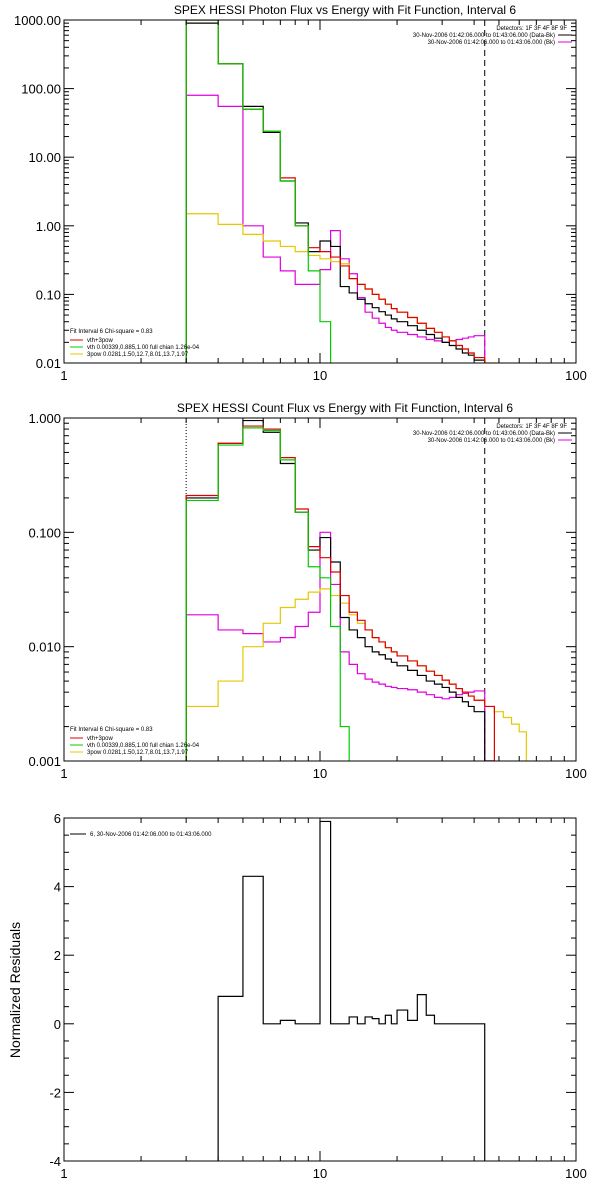 The height and width of the screenshot is (1200, 600). What do you see at coordinates (57, 955) in the screenshot?
I see `y-tick-label: 2` at bounding box center [57, 955].